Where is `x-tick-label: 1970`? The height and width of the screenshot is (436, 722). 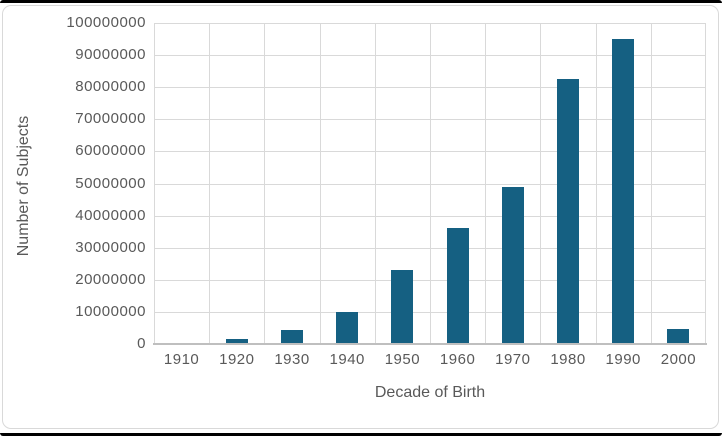
x-tick-label: 1970 is located at coordinates (513, 359).